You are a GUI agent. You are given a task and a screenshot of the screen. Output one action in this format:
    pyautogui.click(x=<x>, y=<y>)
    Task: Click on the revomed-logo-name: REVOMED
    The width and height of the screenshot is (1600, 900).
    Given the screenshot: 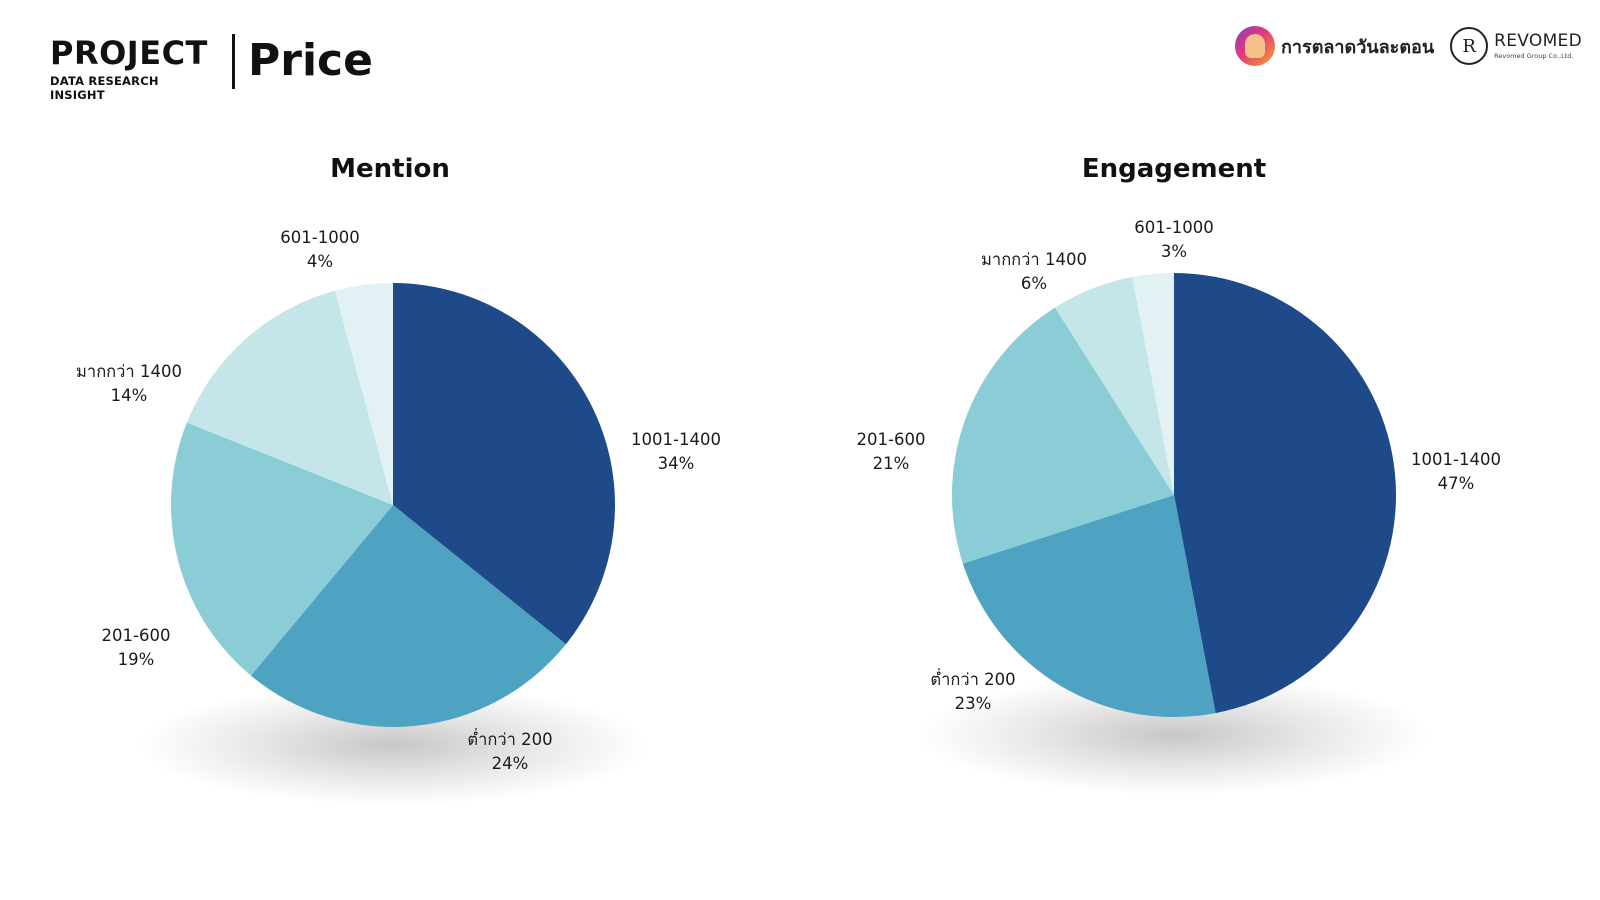 What is the action you would take?
    pyautogui.click(x=1538, y=40)
    